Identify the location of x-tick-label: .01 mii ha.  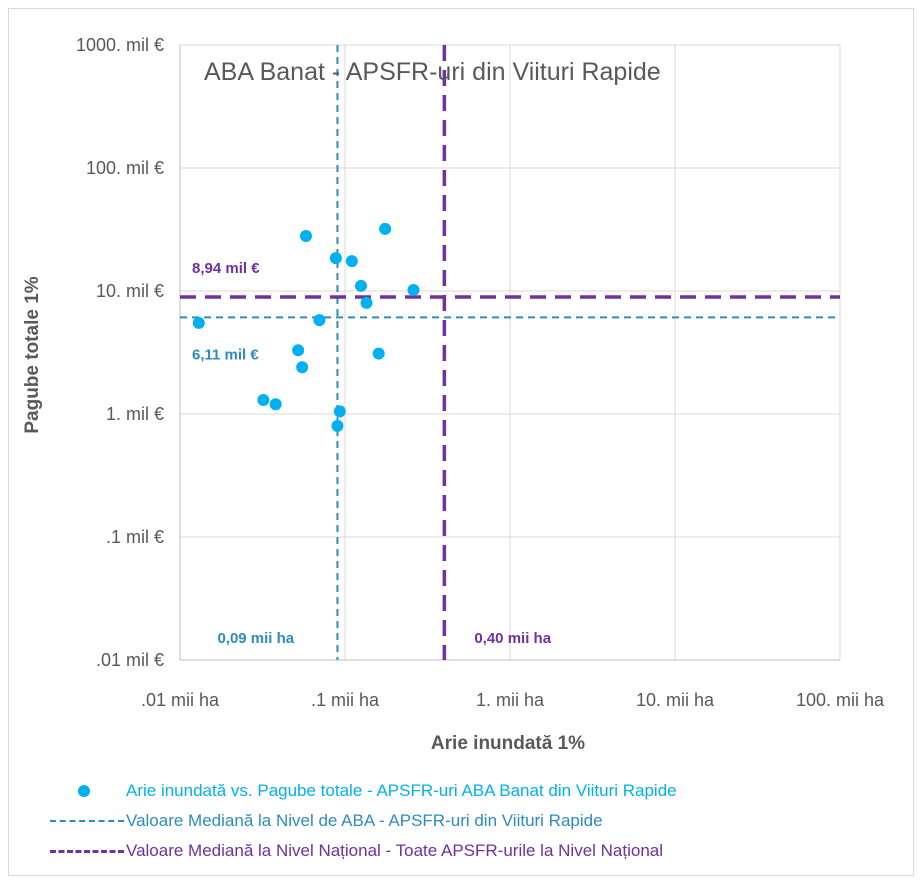
(180, 700).